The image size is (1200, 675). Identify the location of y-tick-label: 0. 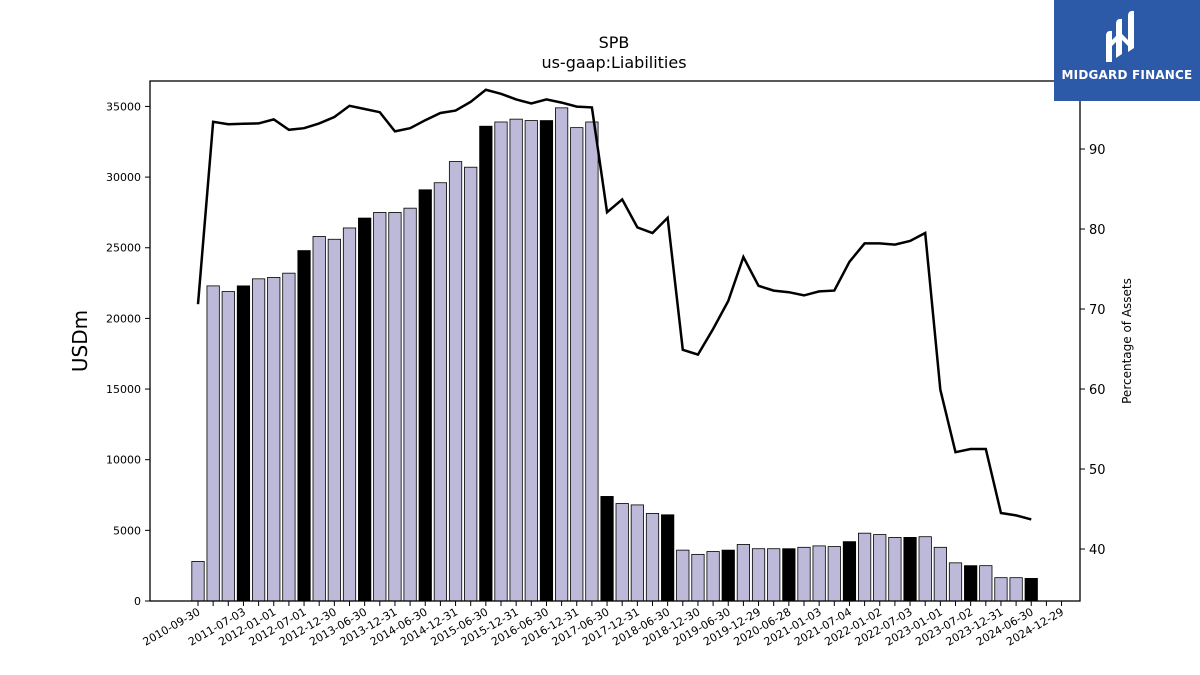
(137, 601).